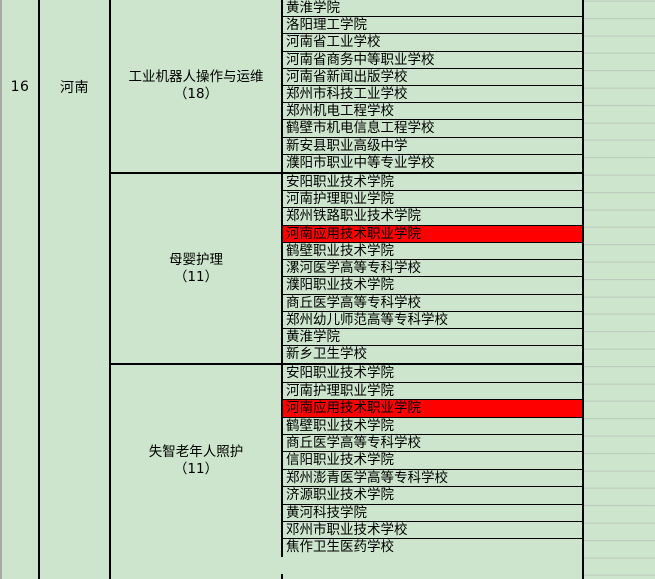  Describe the element at coordinates (619, 289) in the screenshot. I see `empty-grid-area` at that location.